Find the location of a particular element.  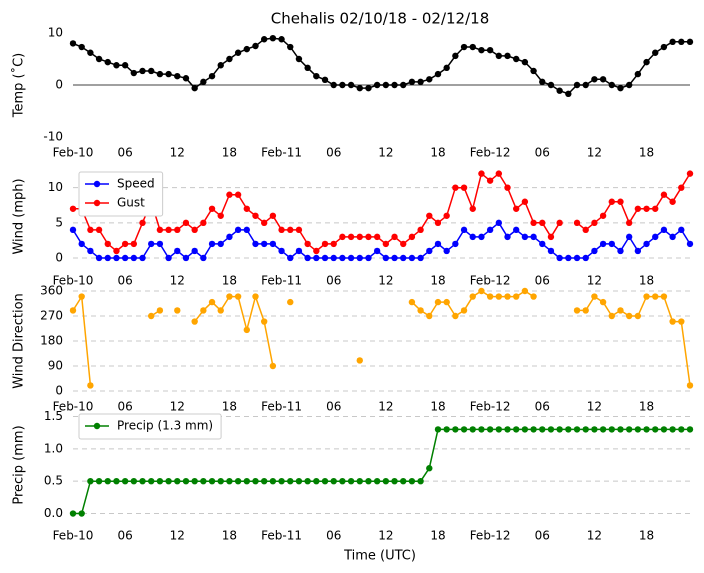

y-tick-label: 270 is located at coordinates (51, 316).